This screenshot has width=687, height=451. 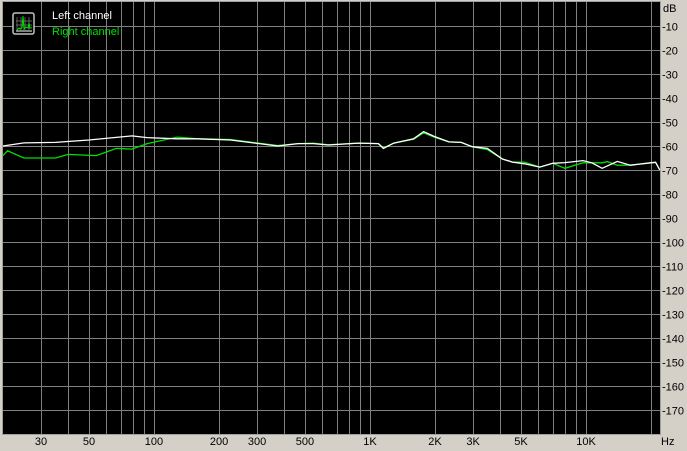 I want to click on x-tick-label: 30, so click(x=41, y=442).